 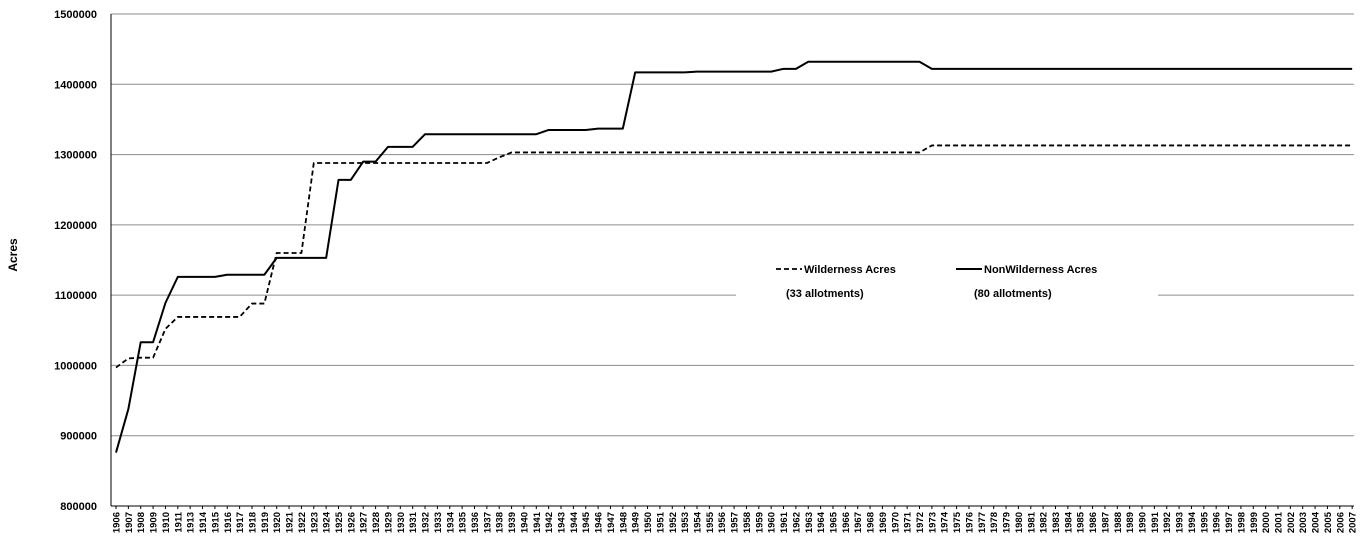 What do you see at coordinates (339, 522) in the screenshot?
I see `x-tick-label: 1925` at bounding box center [339, 522].